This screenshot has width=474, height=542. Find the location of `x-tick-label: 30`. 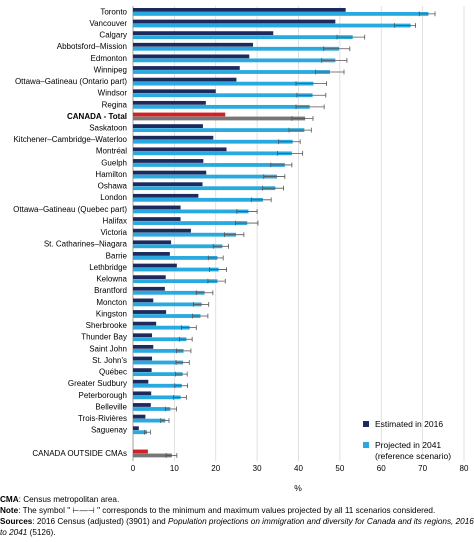

x-tick-label: 30 is located at coordinates (257, 468).